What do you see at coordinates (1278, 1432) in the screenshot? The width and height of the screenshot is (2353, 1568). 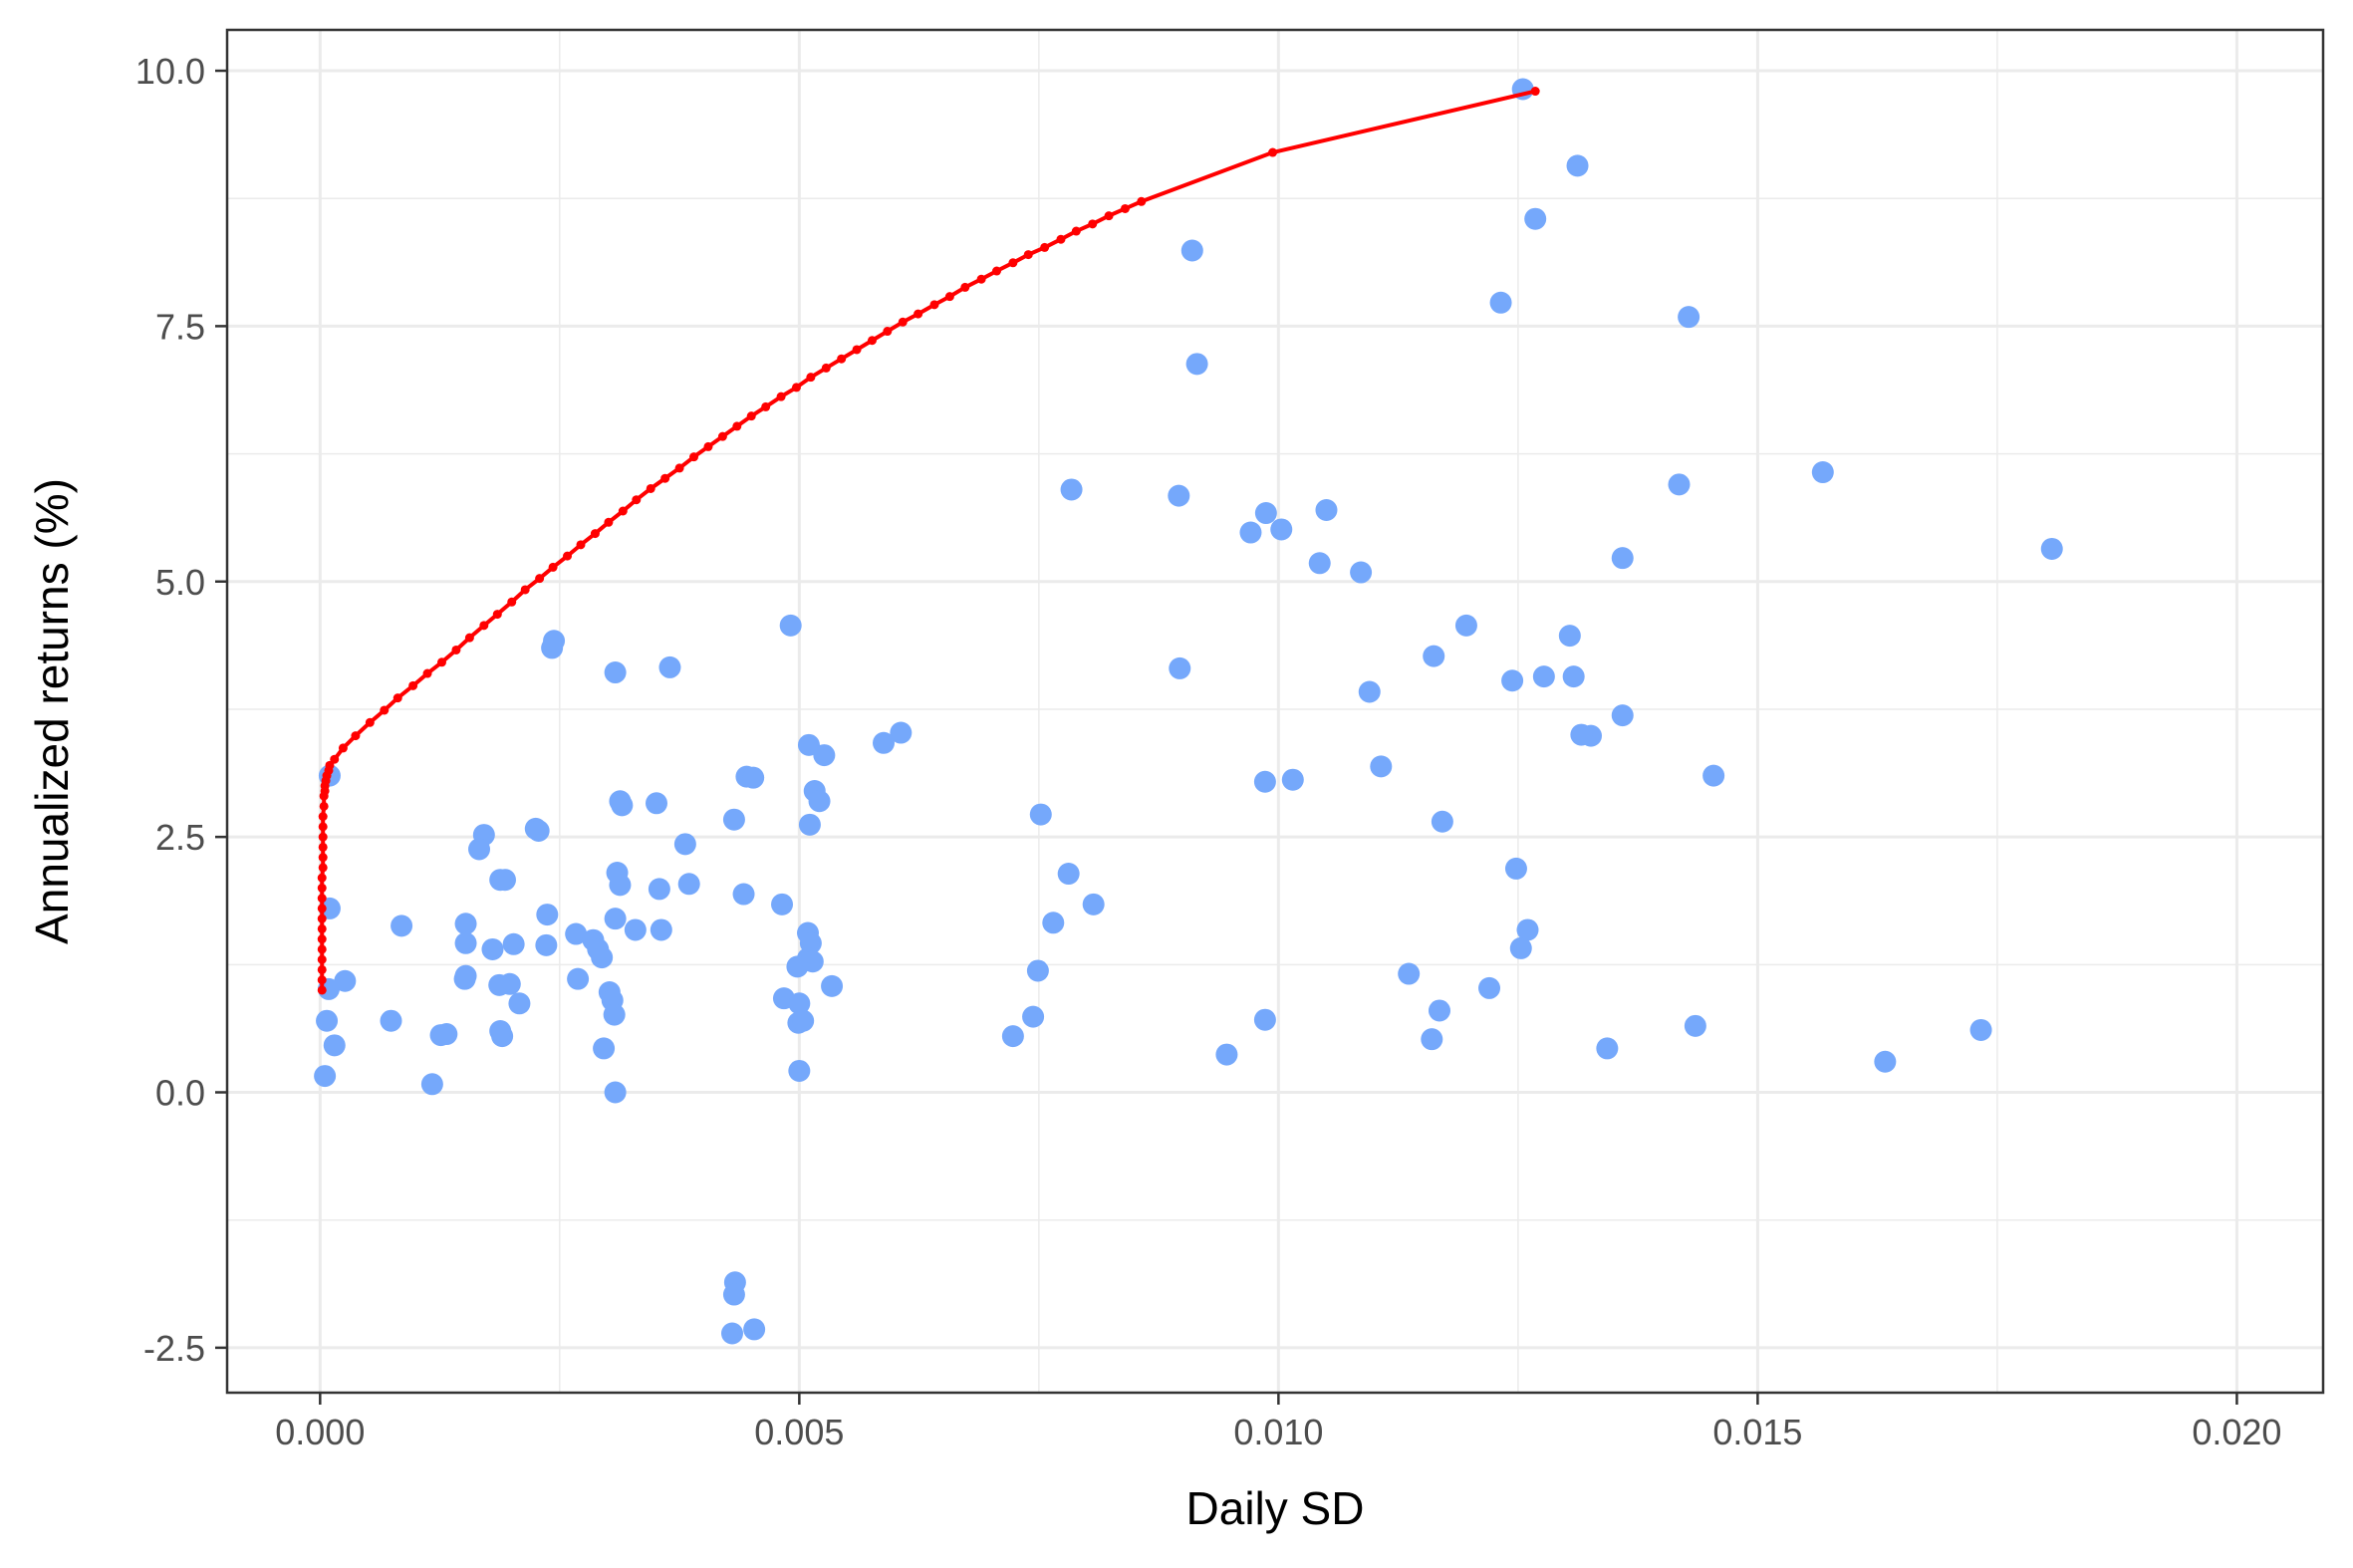 I see `x-tick-label: 0.010` at bounding box center [1278, 1432].